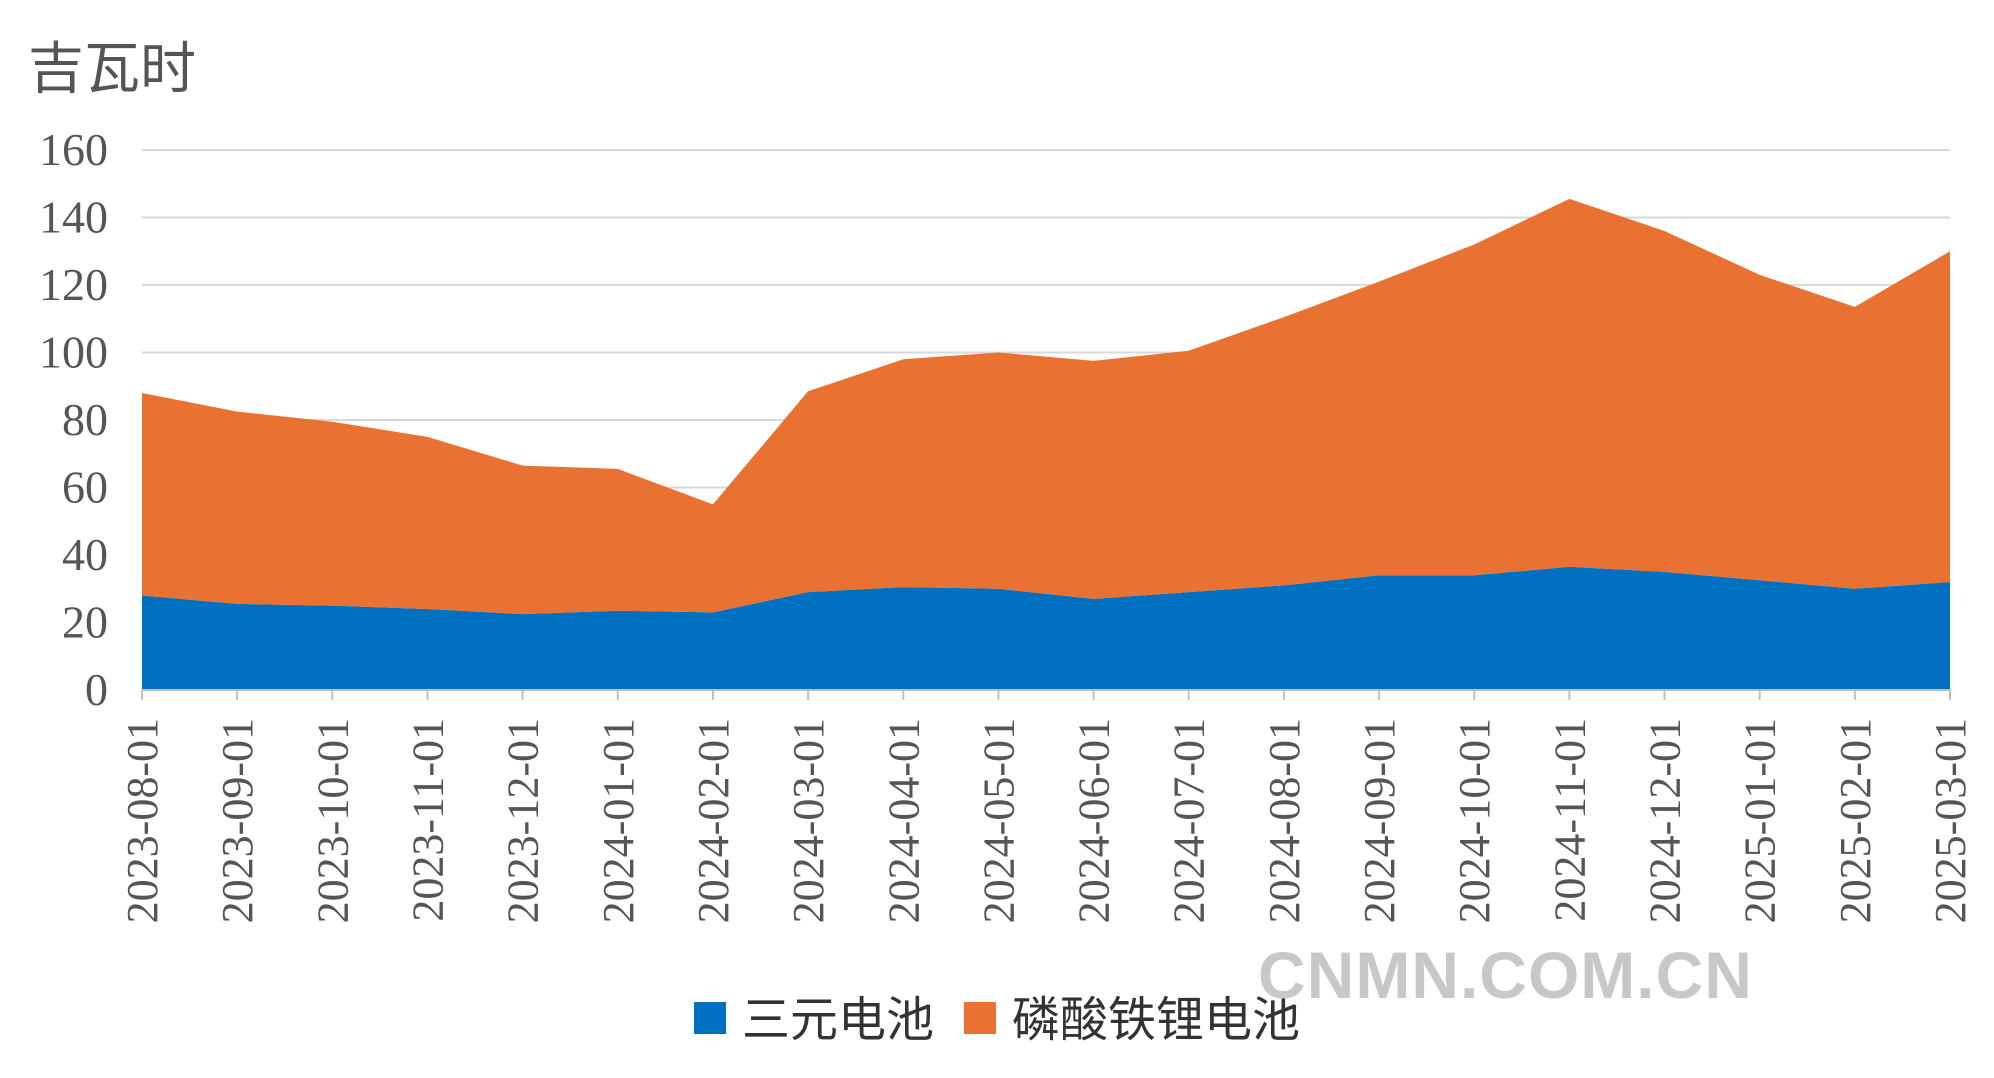  What do you see at coordinates (1950, 820) in the screenshot?
I see `x-tick-label-19: 2025-03-01` at bounding box center [1950, 820].